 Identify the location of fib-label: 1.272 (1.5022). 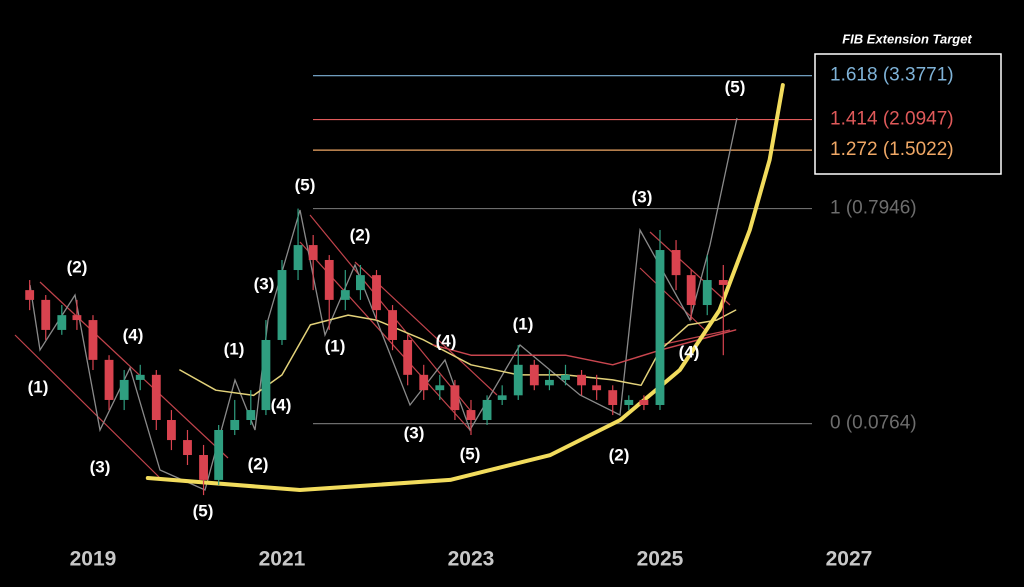
(892, 149).